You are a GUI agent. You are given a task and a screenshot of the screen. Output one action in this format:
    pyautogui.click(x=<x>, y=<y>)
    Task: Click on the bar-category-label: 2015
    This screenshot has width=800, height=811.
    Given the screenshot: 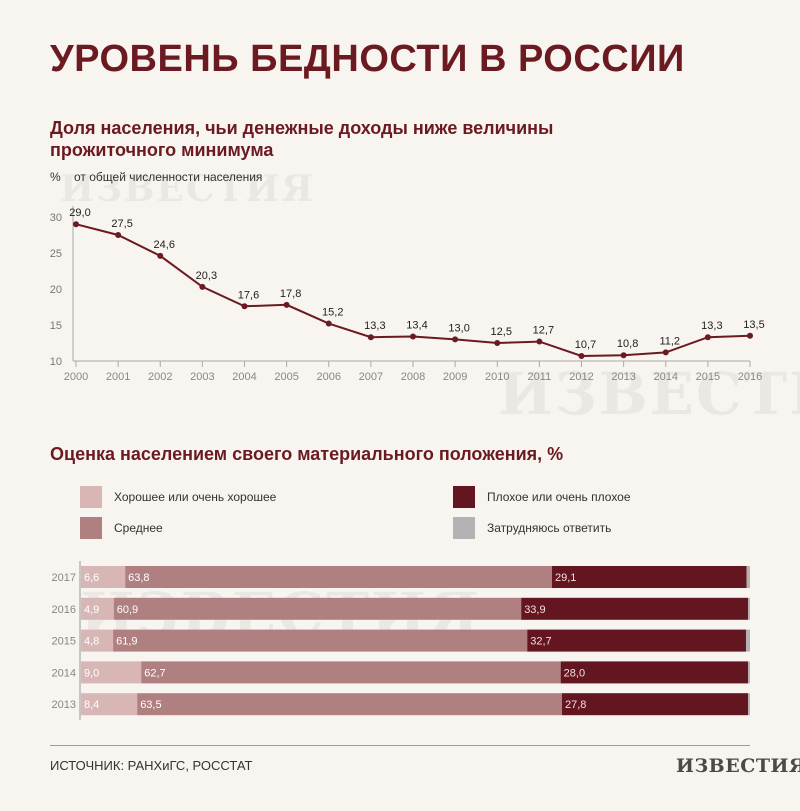 What is the action you would take?
    pyautogui.click(x=64, y=642)
    